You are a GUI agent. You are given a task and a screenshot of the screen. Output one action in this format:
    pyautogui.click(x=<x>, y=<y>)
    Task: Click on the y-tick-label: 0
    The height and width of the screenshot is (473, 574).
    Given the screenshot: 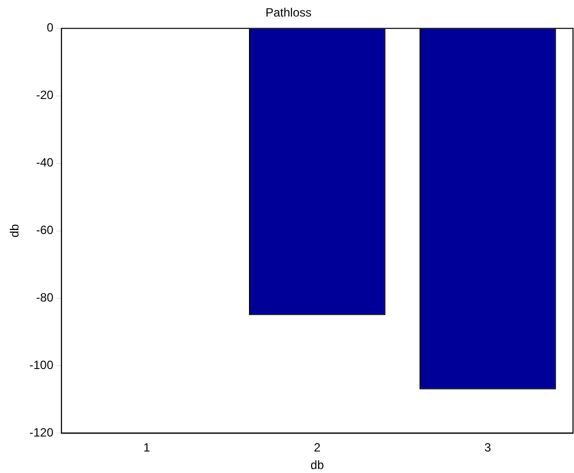 What is the action you would take?
    pyautogui.click(x=50, y=27)
    